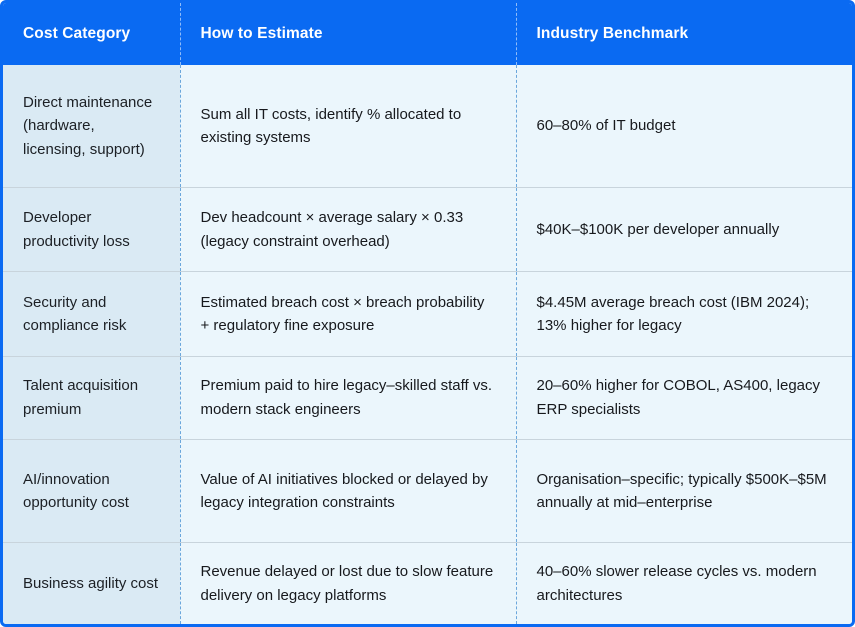 This screenshot has height=627, width=855. What do you see at coordinates (91, 229) in the screenshot?
I see `cell-category: Developer productivity loss` at bounding box center [91, 229].